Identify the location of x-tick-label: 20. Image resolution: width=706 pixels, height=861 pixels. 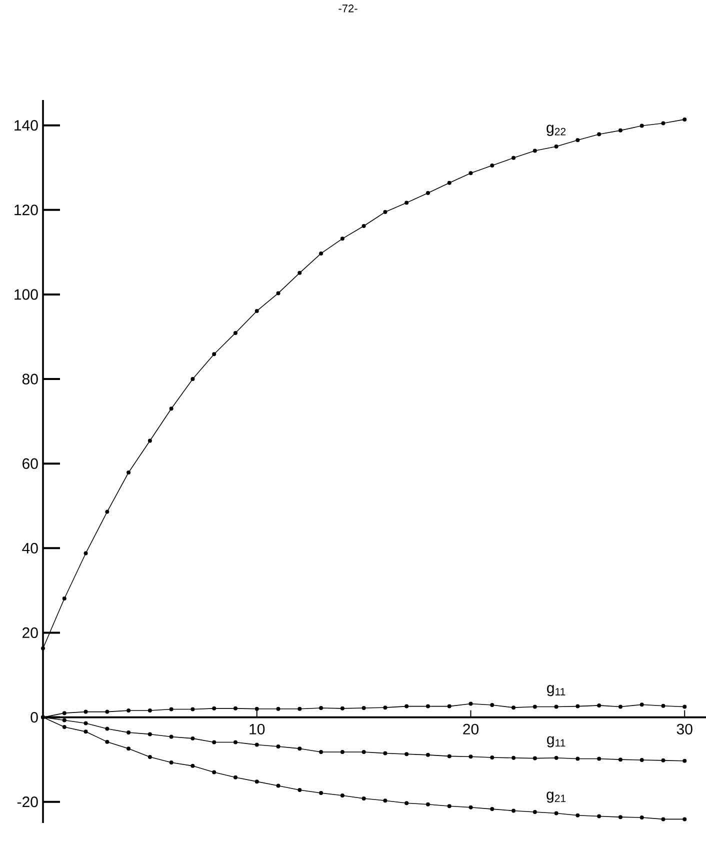
(470, 729).